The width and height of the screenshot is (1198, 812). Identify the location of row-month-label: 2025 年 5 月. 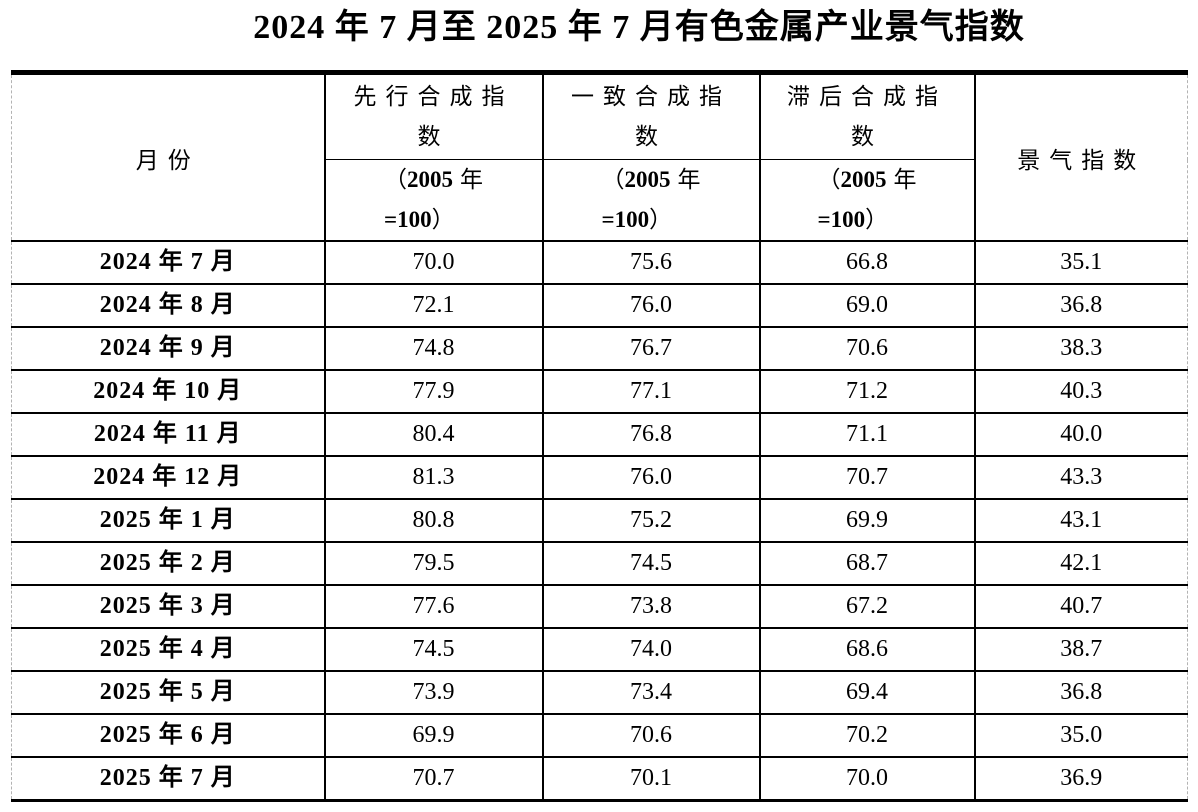
(168, 692).